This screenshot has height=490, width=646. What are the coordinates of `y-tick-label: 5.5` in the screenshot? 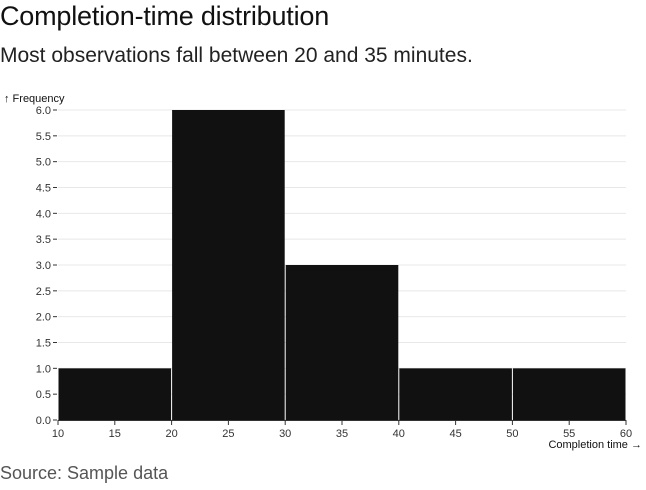 It's located at (43, 137).